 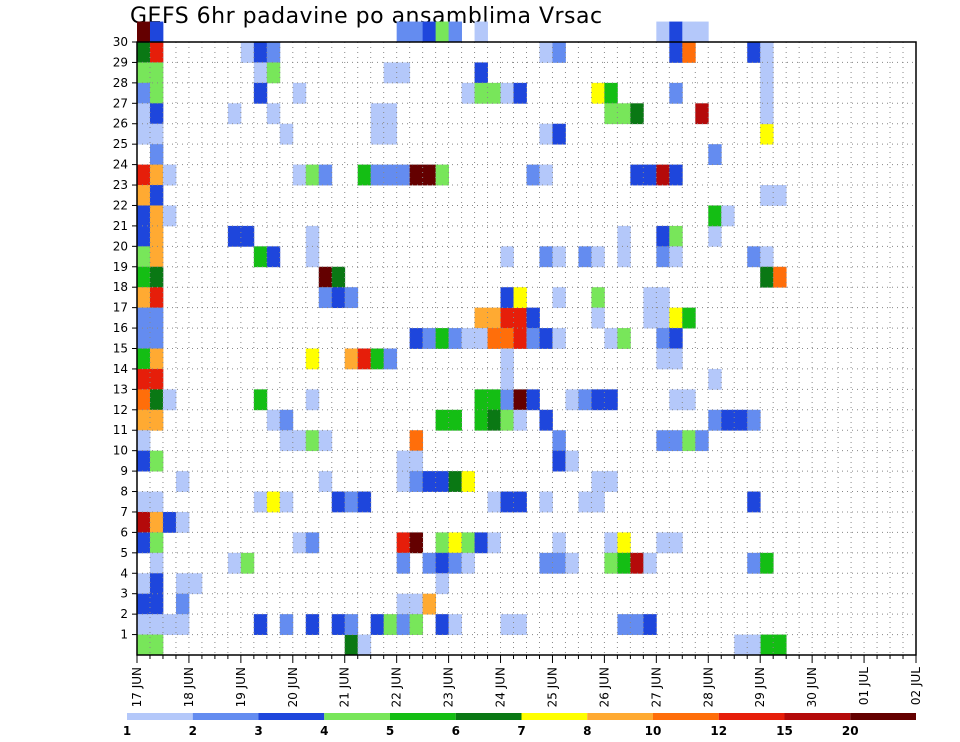 What do you see at coordinates (120, 42) in the screenshot?
I see `y-tick-label: 30` at bounding box center [120, 42].